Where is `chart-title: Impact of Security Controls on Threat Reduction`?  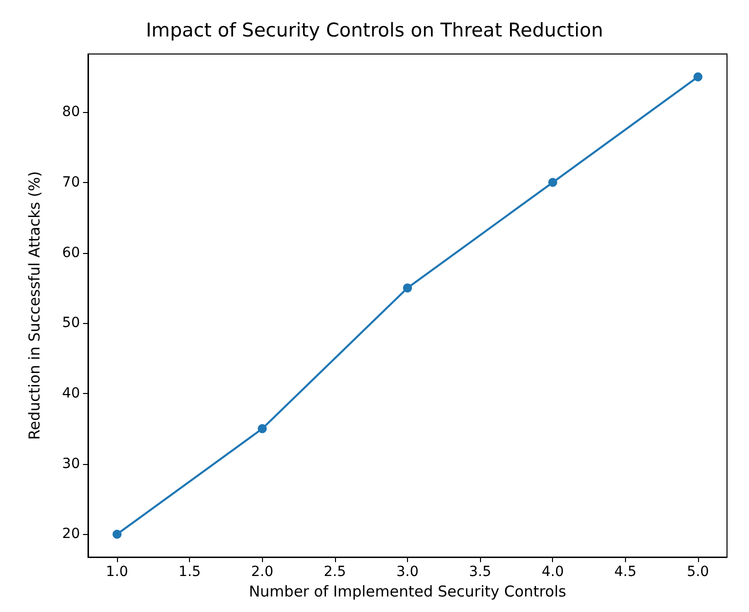 chart-title: Impact of Security Controls on Threat Reduction is located at coordinates (375, 31).